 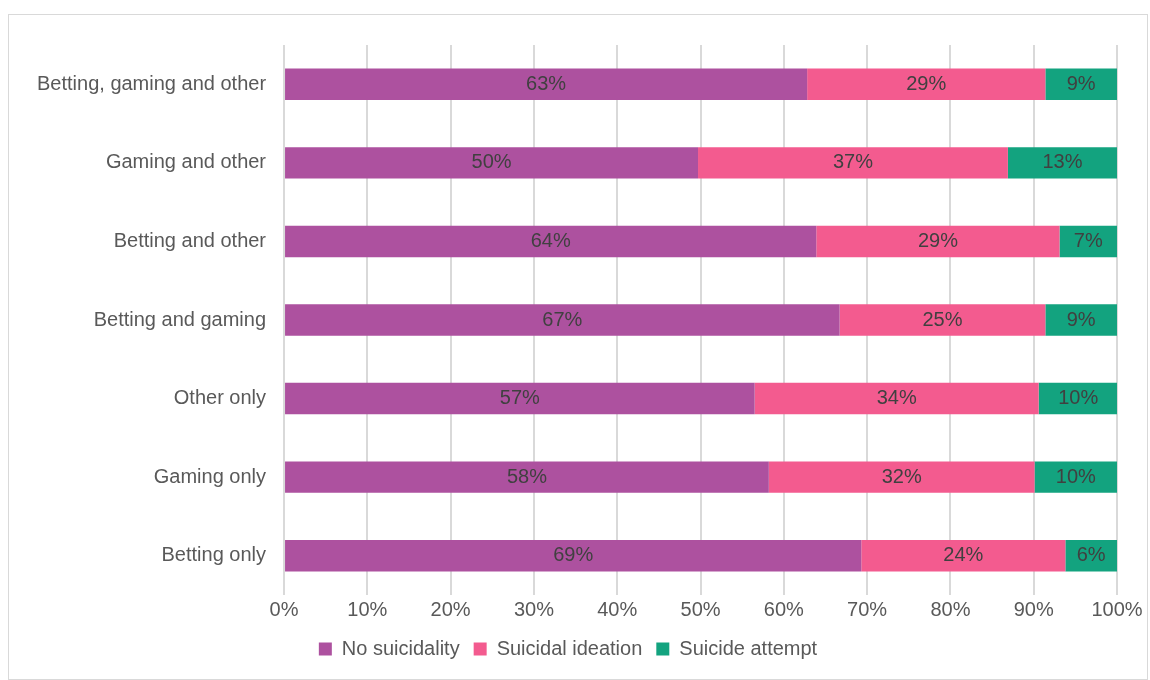 What do you see at coordinates (784, 608) in the screenshot?
I see `x-tick-label: 60%` at bounding box center [784, 608].